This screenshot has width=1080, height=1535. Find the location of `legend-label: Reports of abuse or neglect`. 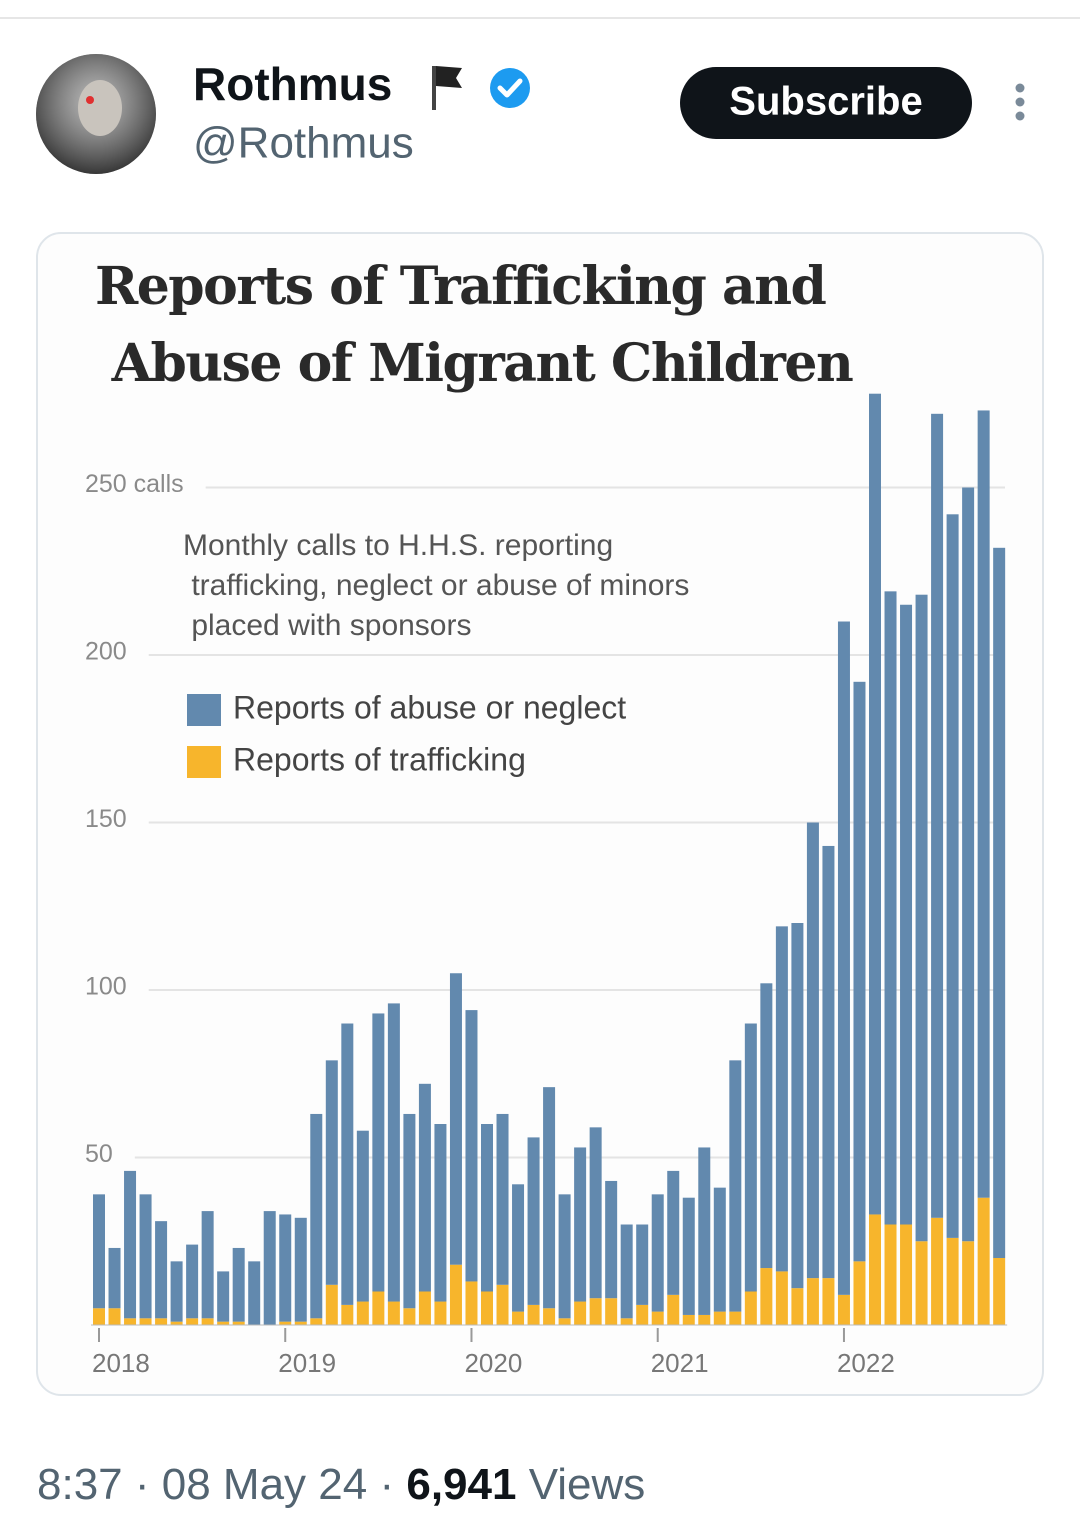

legend-label: Reports of abuse or neglect is located at coordinates (429, 707).